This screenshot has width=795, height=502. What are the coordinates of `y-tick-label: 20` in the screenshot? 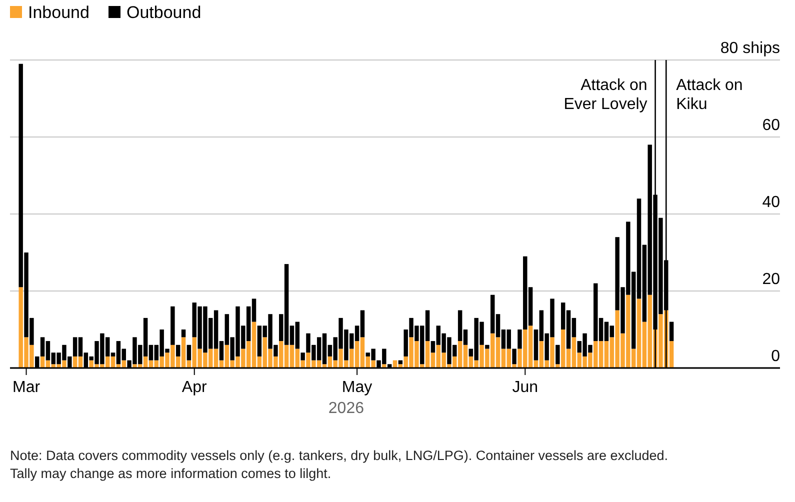 It's located at (771, 279).